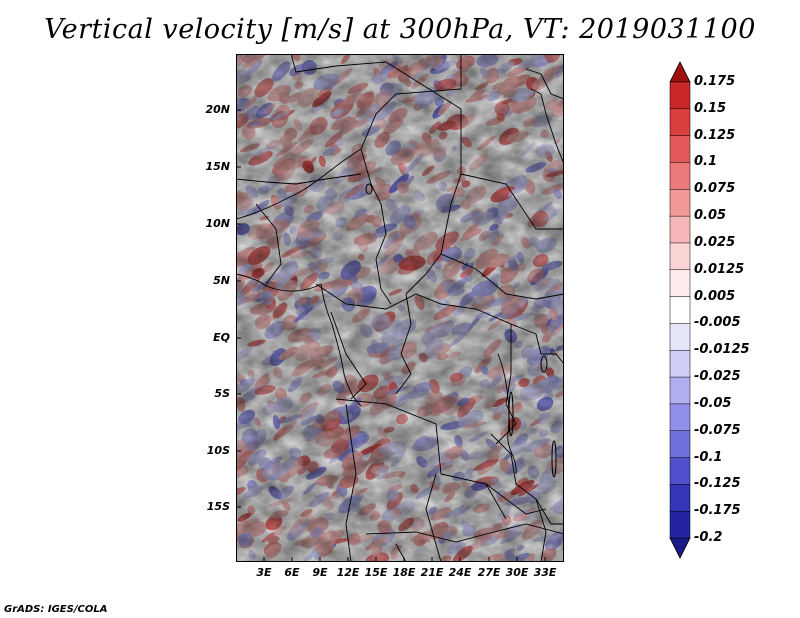  I want to click on colorbar-level-label: 0.025, so click(715, 242).